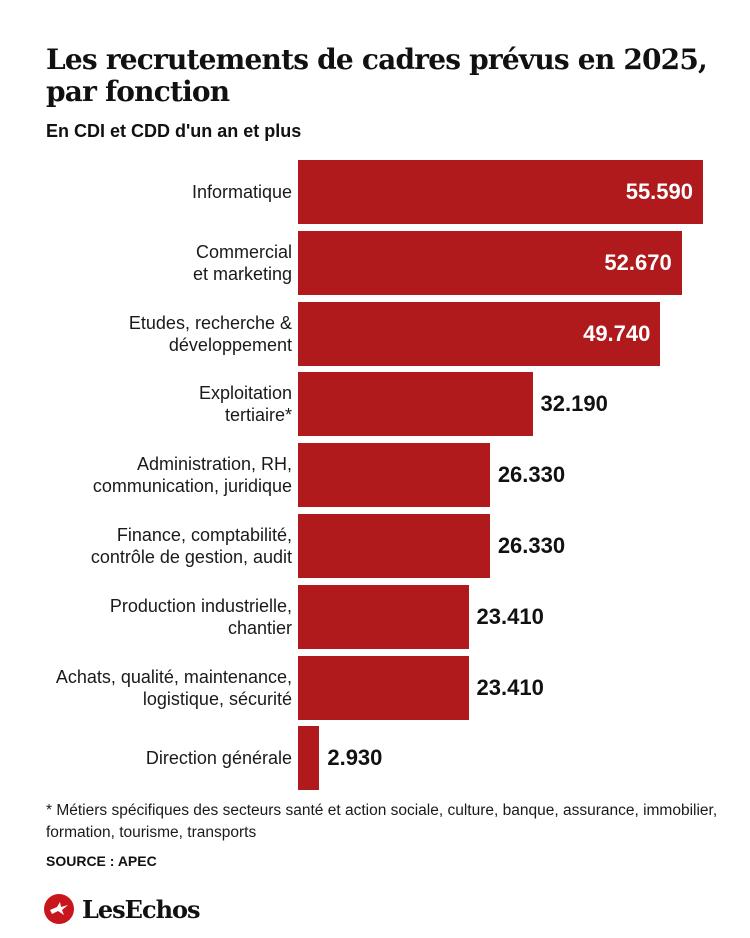  I want to click on value-label: 52.670, so click(638, 262).